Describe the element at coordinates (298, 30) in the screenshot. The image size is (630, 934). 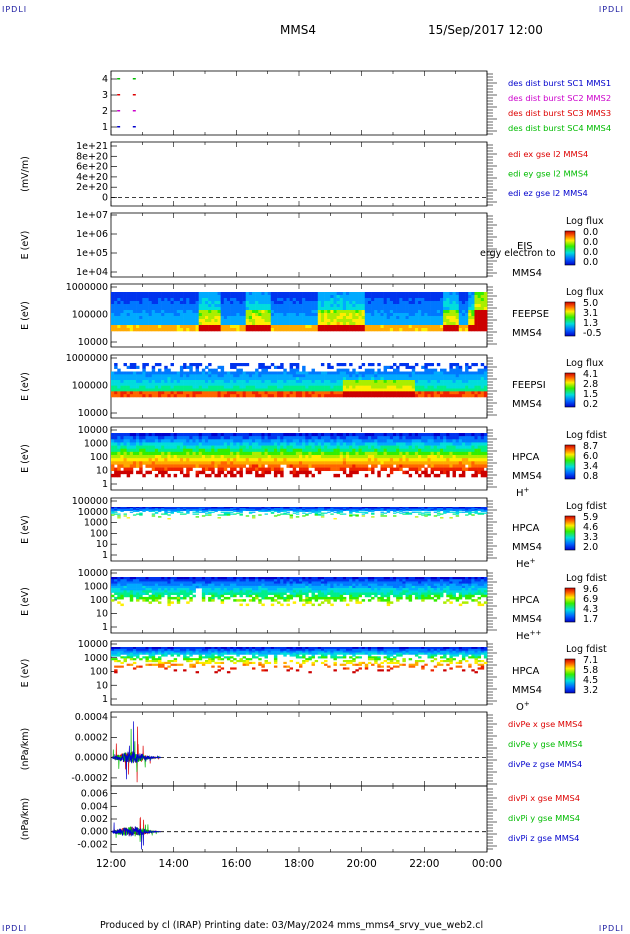
I see `spacecraft-title: MMS4` at that location.